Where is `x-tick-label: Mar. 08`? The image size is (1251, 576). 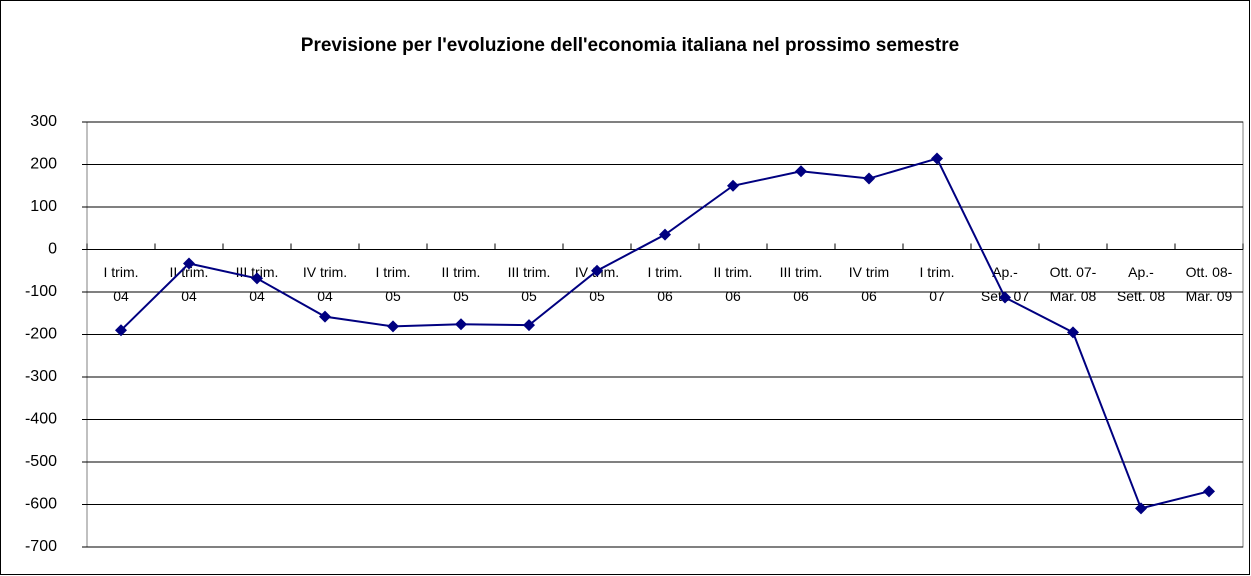 x-tick-label: Mar. 08 is located at coordinates (1073, 296).